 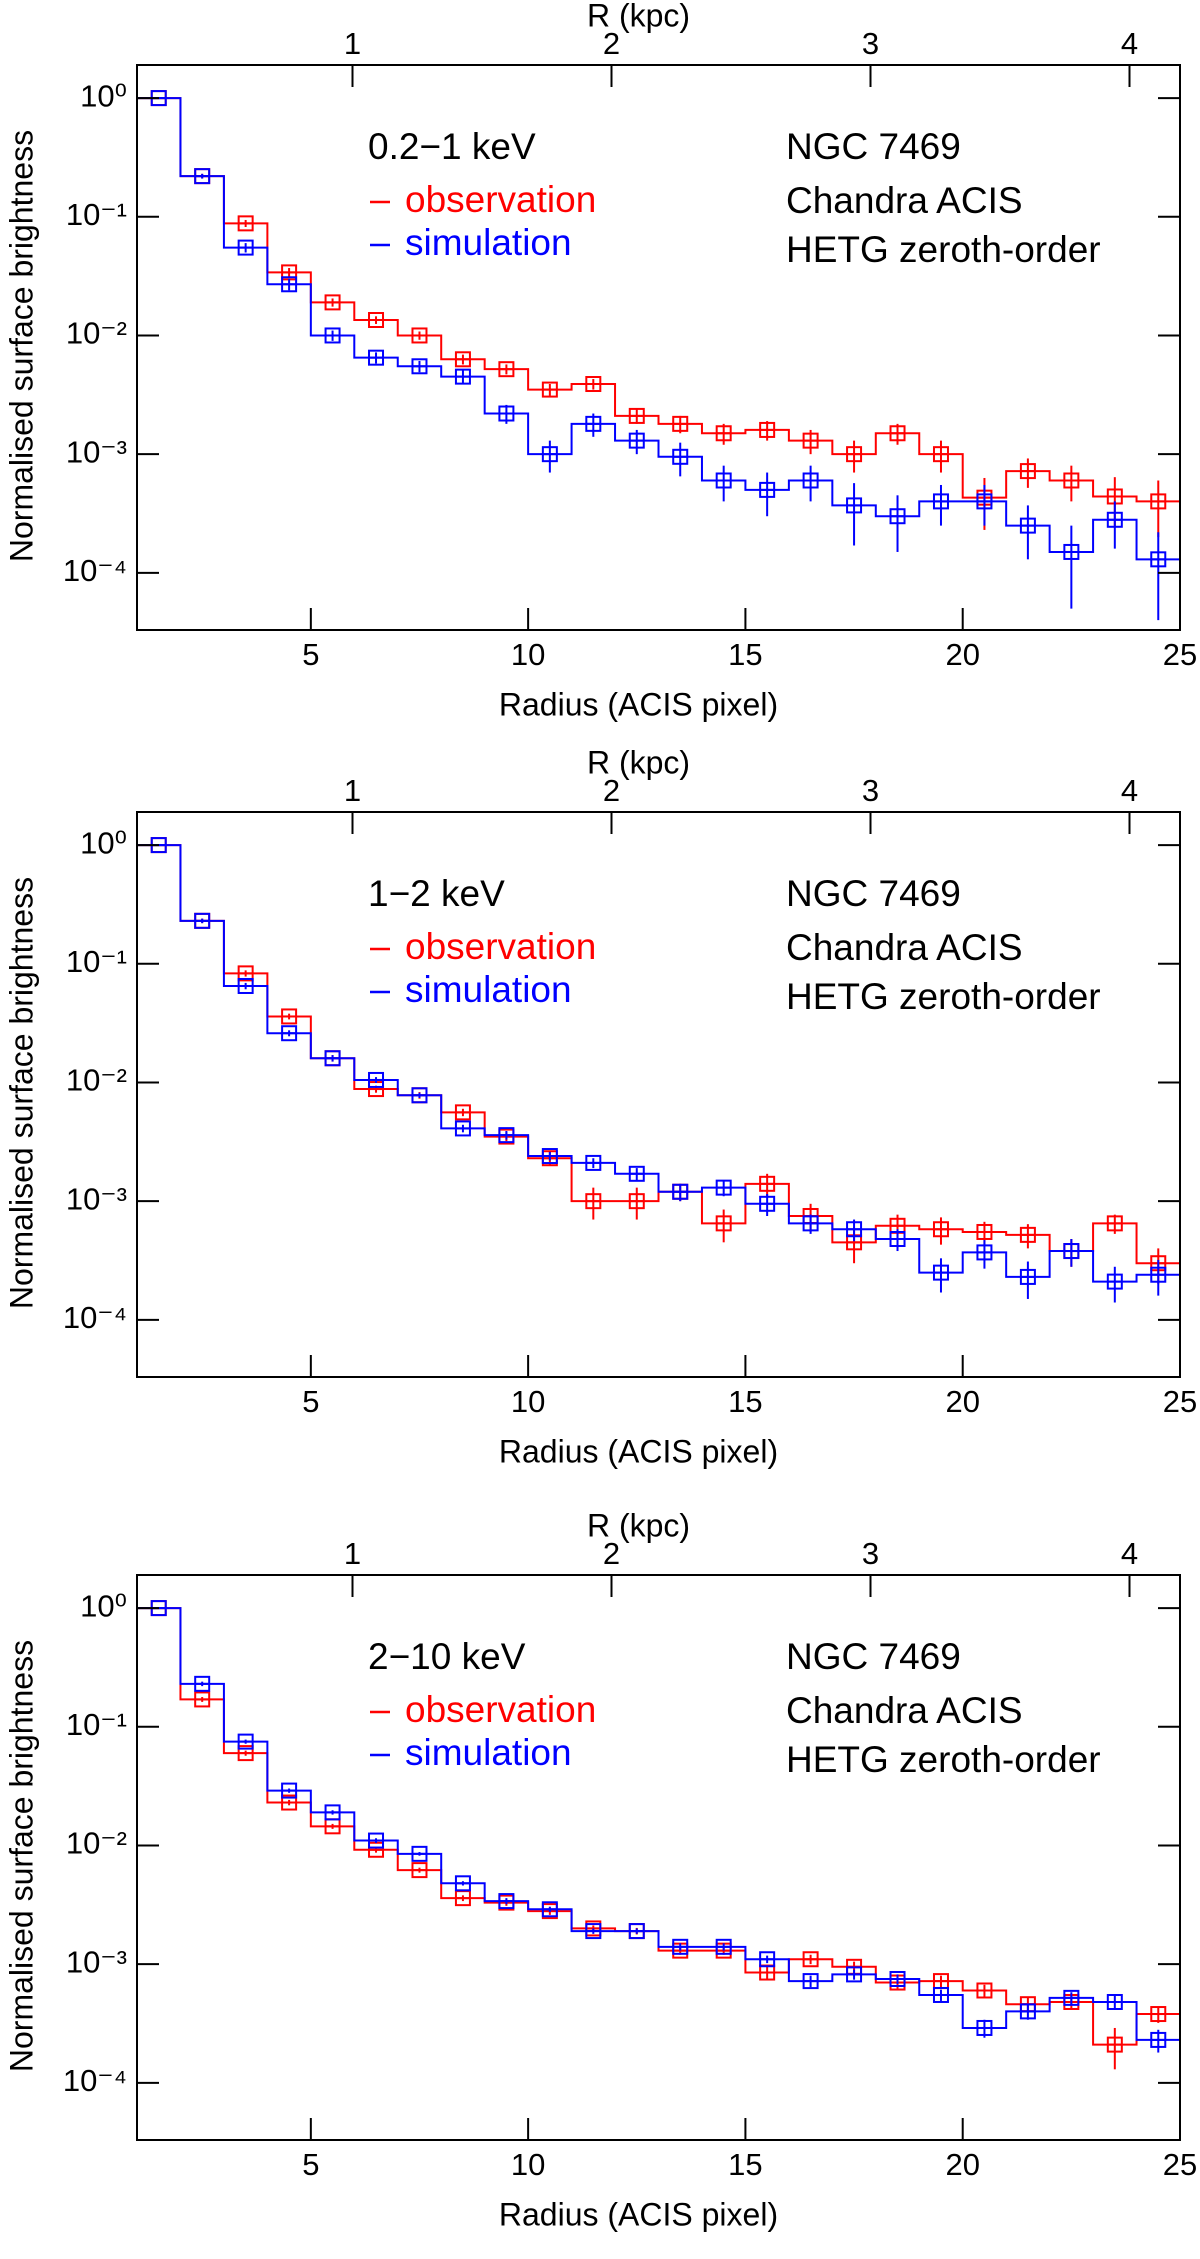 I want to click on annotation: 1−2 keV, so click(x=436, y=893).